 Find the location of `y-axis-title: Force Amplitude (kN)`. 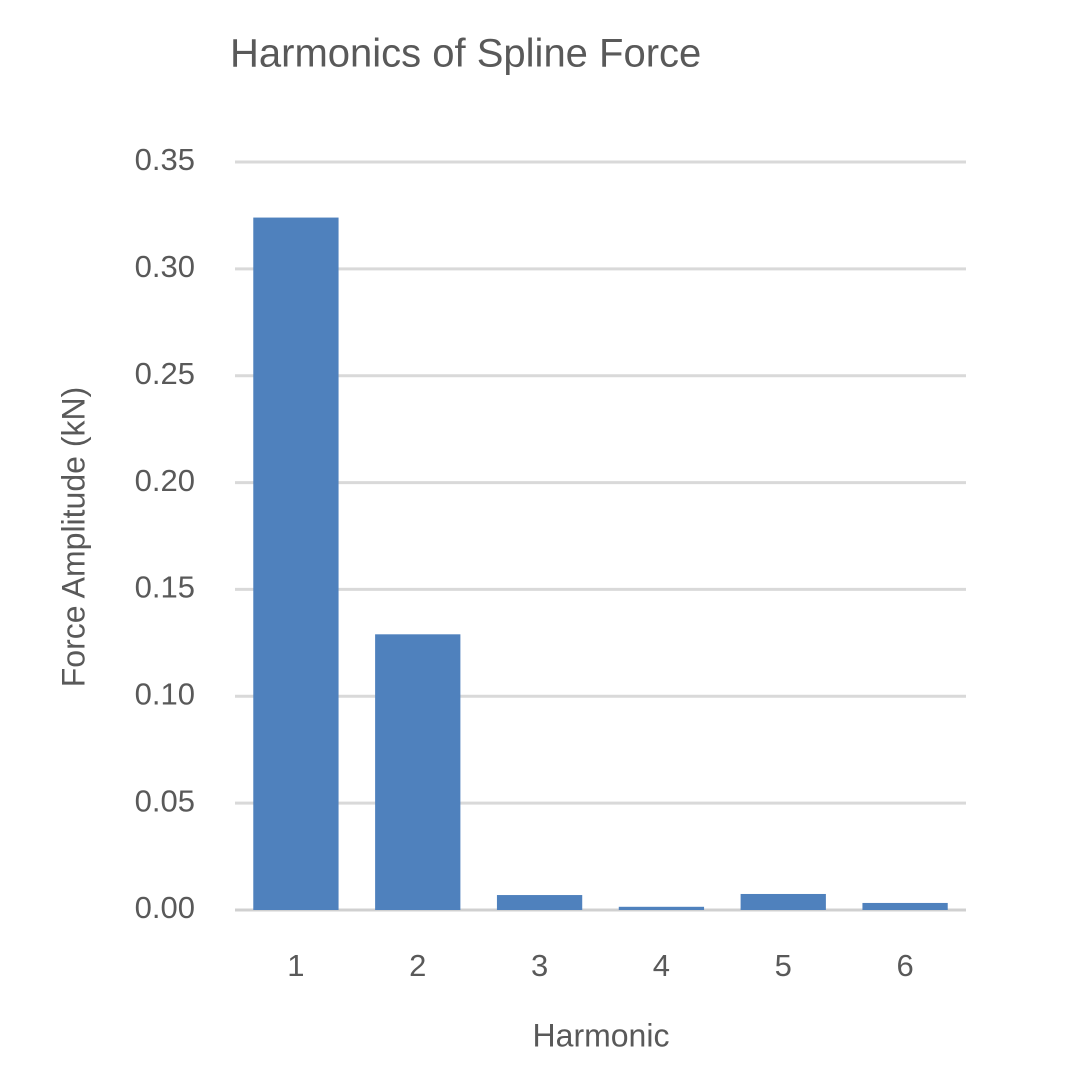

y-axis-title: Force Amplitude (kN) is located at coordinates (73, 537).